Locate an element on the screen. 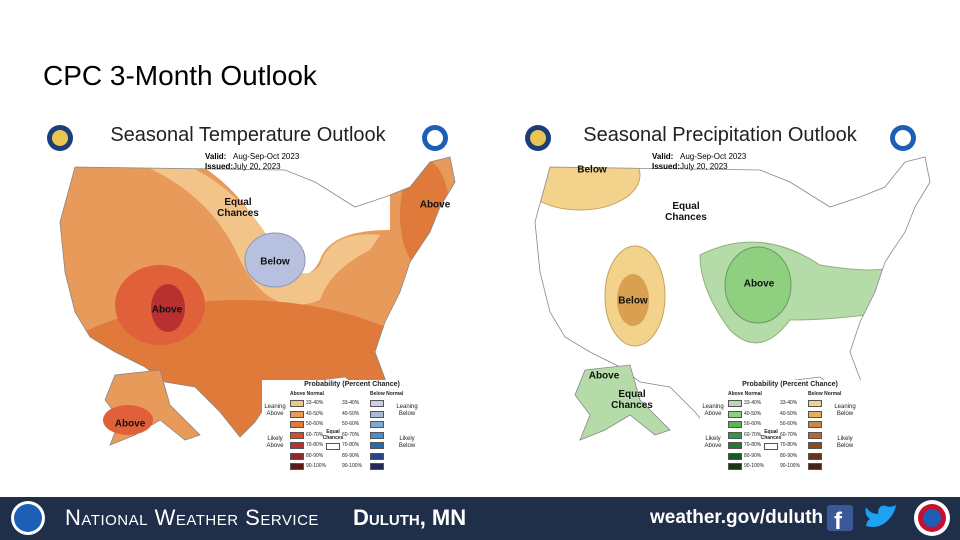 The image size is (960, 540). map-title: Seasonal Temperature Outlook is located at coordinates (248, 135).